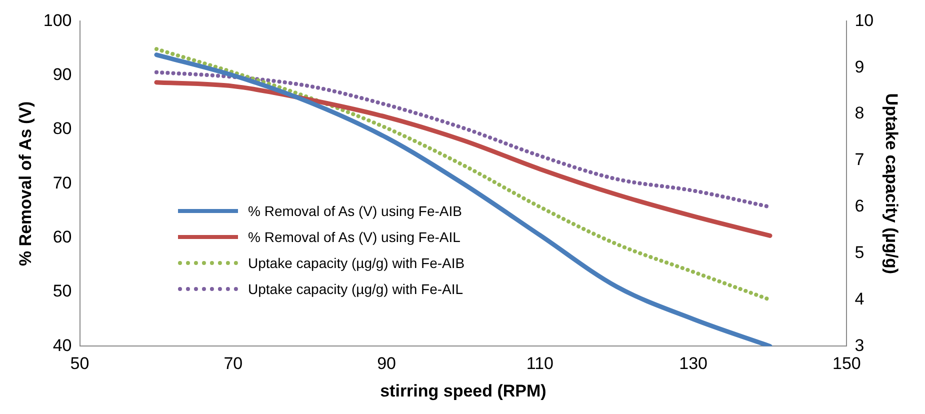 This screenshot has width=925, height=414. Describe the element at coordinates (356, 263) in the screenshot. I see `legend-label: Uptake capacity (µg/g) with Fe-AIB` at that location.